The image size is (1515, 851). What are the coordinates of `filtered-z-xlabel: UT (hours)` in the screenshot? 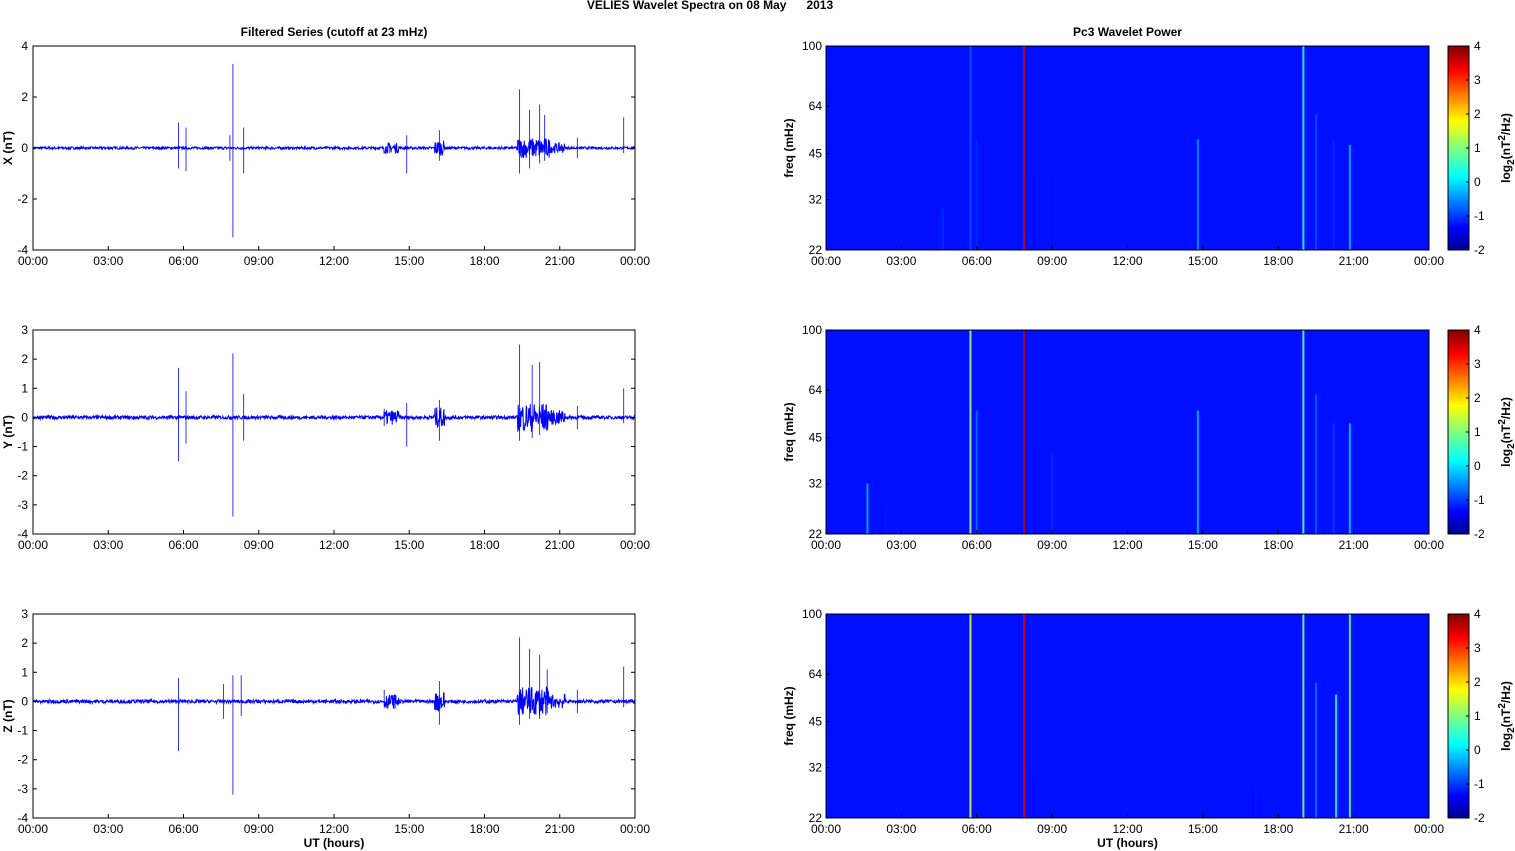 It's located at (334, 843).